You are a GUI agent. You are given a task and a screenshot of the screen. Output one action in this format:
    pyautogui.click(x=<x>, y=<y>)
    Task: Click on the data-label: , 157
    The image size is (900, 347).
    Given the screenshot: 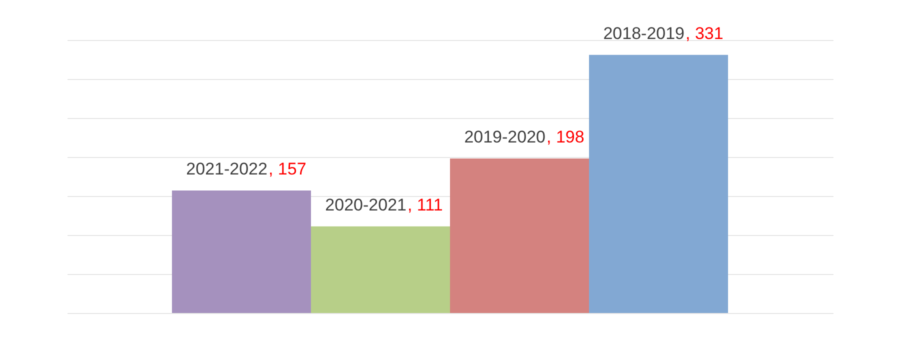 What is the action you would take?
    pyautogui.click(x=287, y=169)
    